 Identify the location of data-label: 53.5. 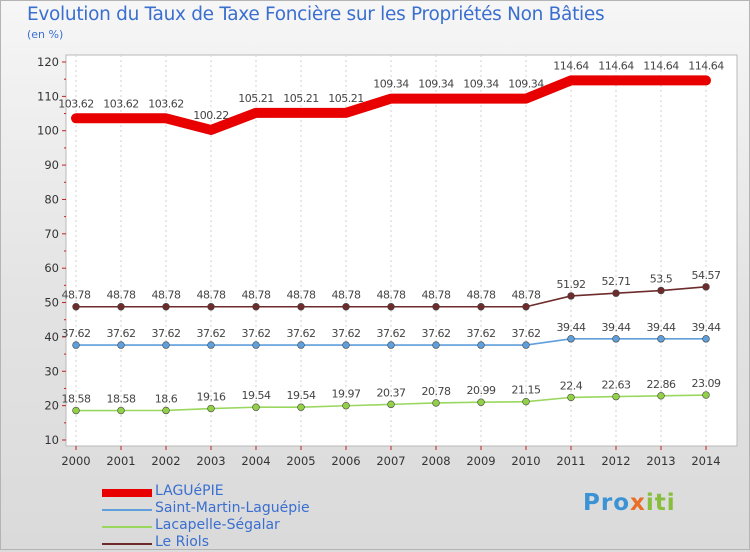
(661, 279).